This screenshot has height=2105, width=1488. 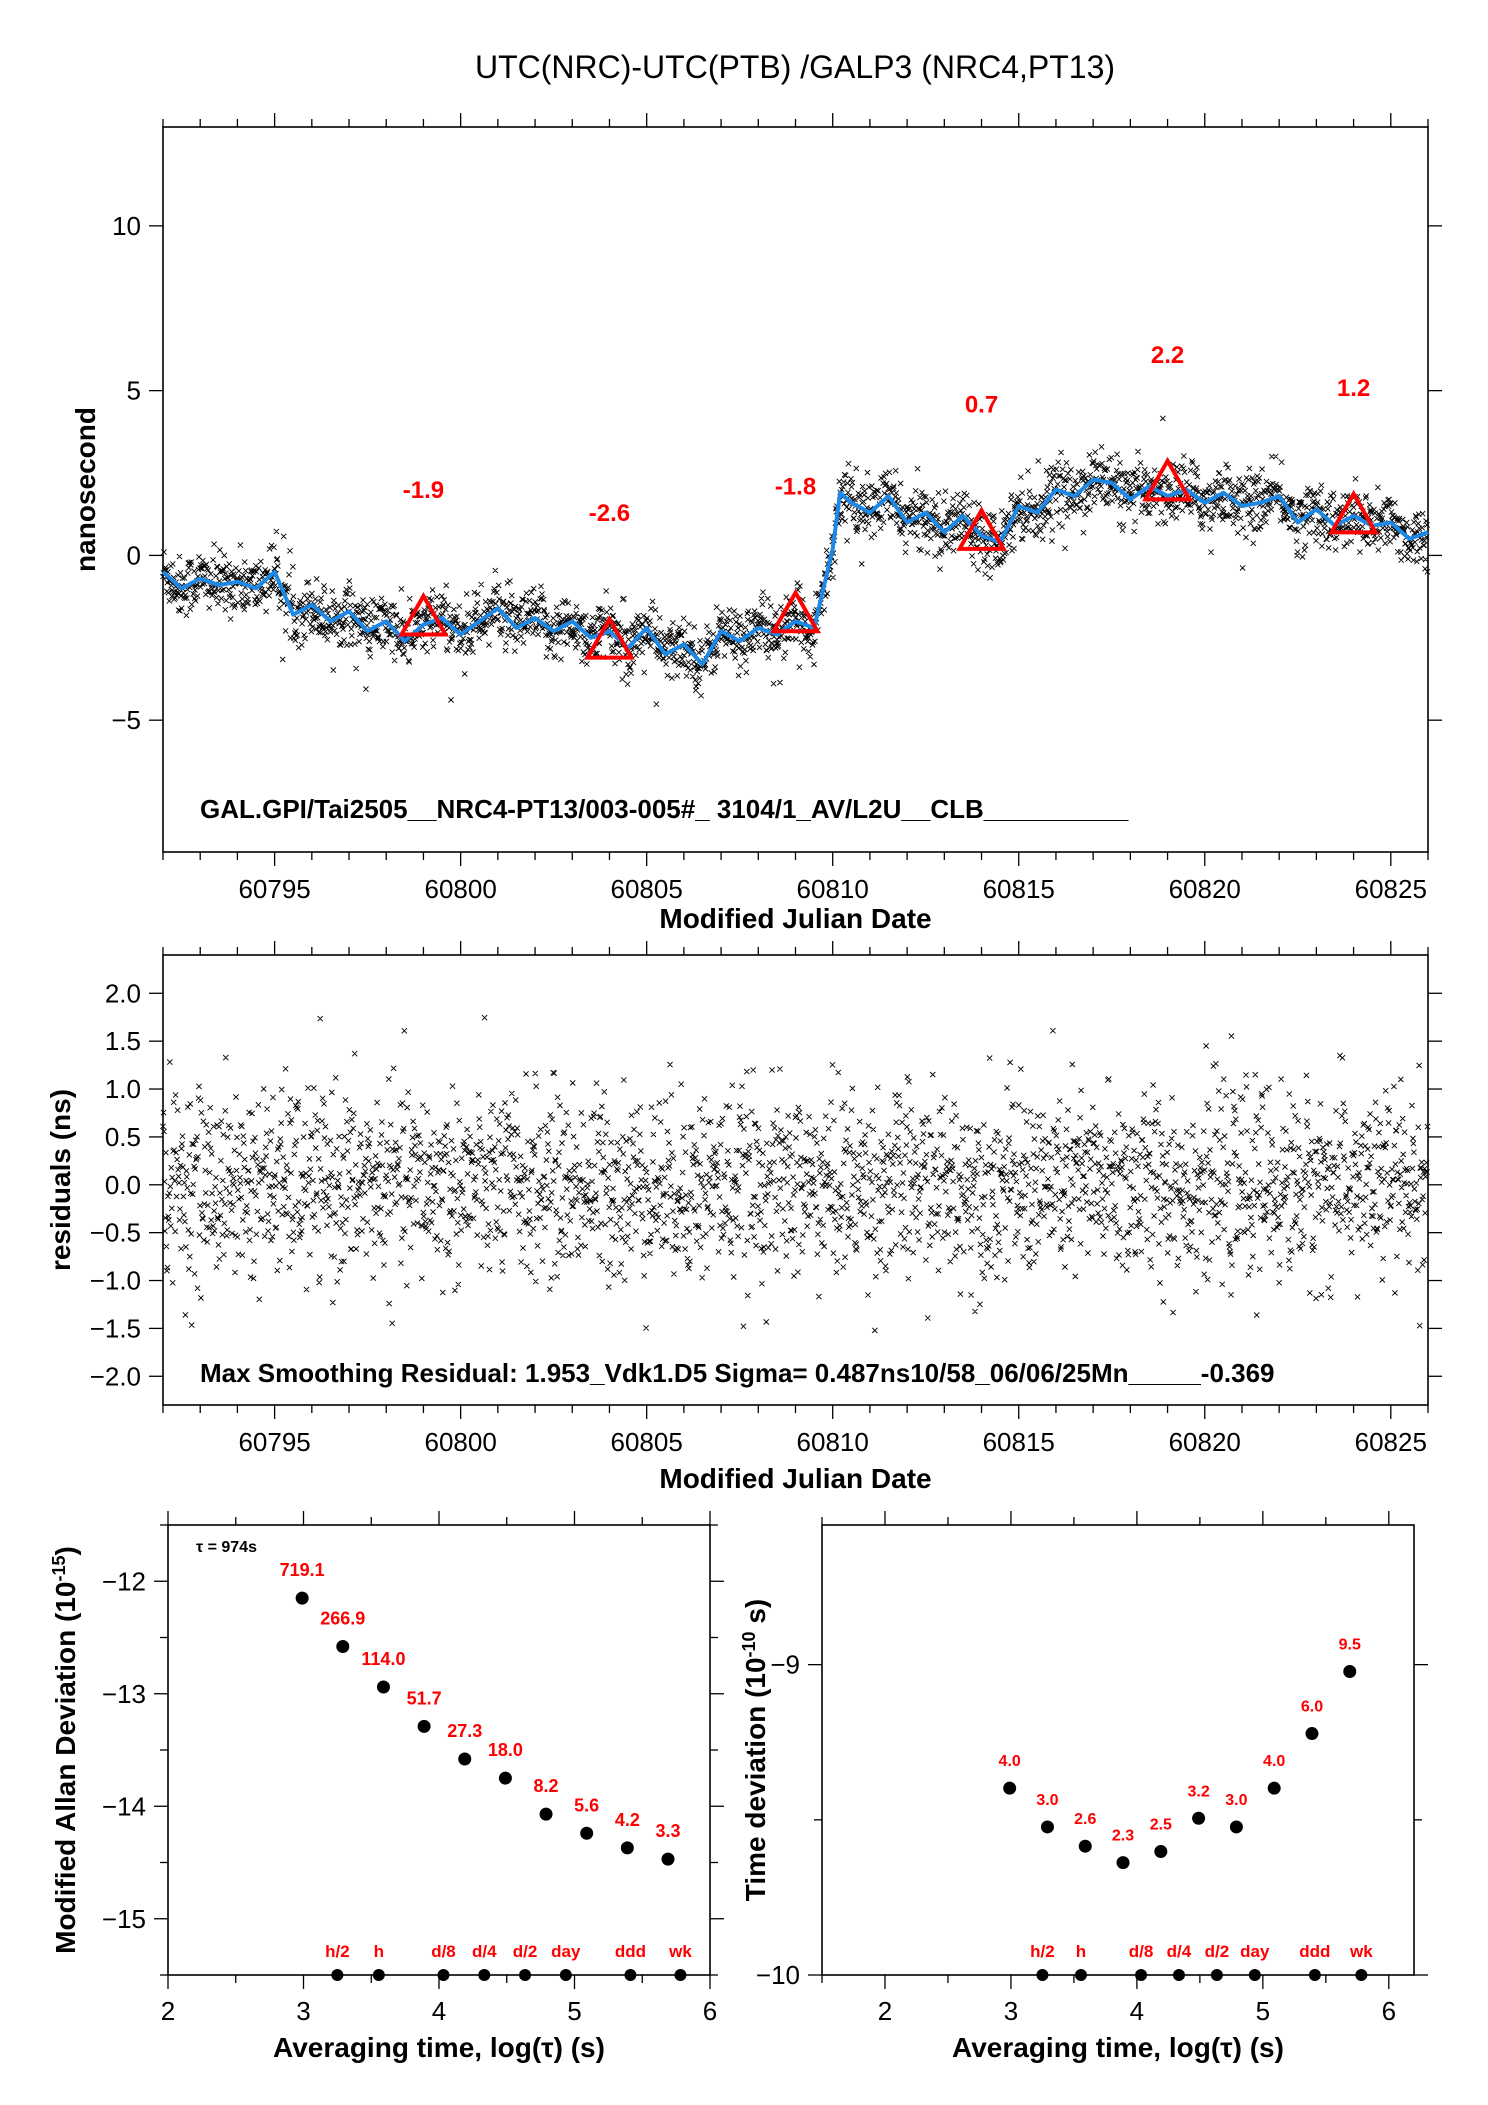 I want to click on mdev-y-tick-label: −15, so click(x=124, y=1919).